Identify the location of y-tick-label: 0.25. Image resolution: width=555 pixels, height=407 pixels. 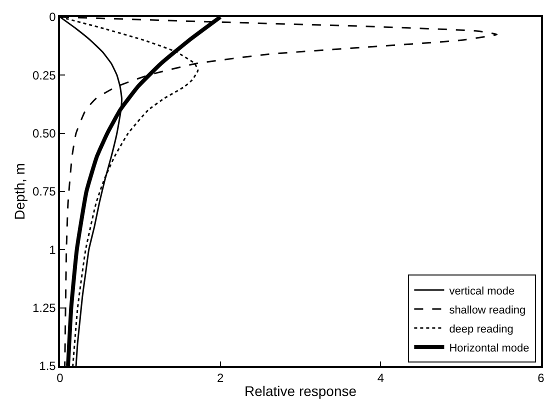
(44, 75).